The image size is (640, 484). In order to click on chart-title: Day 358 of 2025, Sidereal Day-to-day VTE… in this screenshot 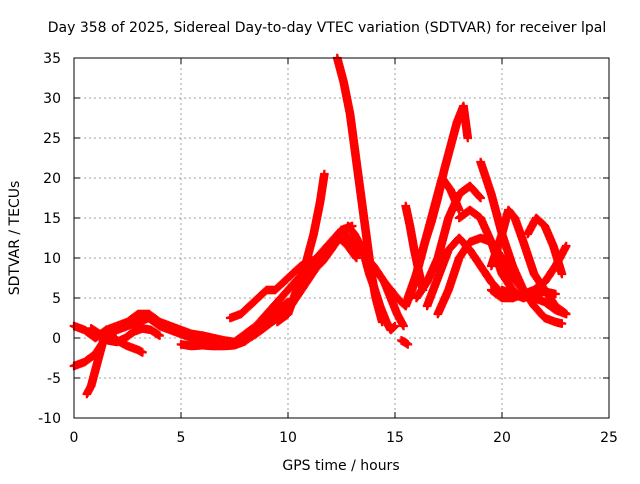, I will do `click(327, 28)`.